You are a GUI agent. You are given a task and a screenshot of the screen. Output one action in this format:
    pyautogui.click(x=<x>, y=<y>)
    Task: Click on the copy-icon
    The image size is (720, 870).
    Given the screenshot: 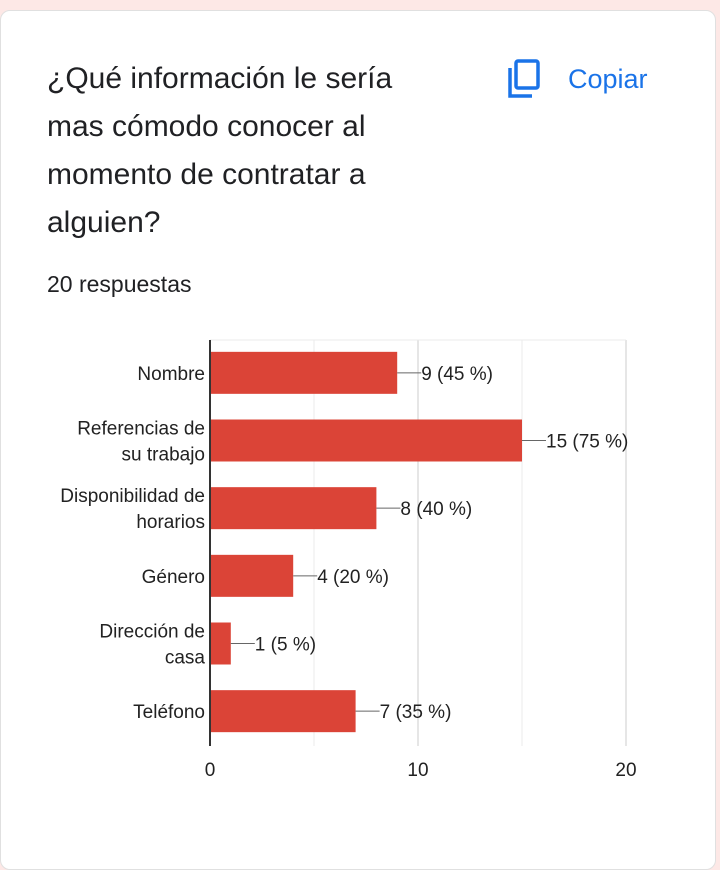 What is the action you would take?
    pyautogui.click(x=524, y=79)
    